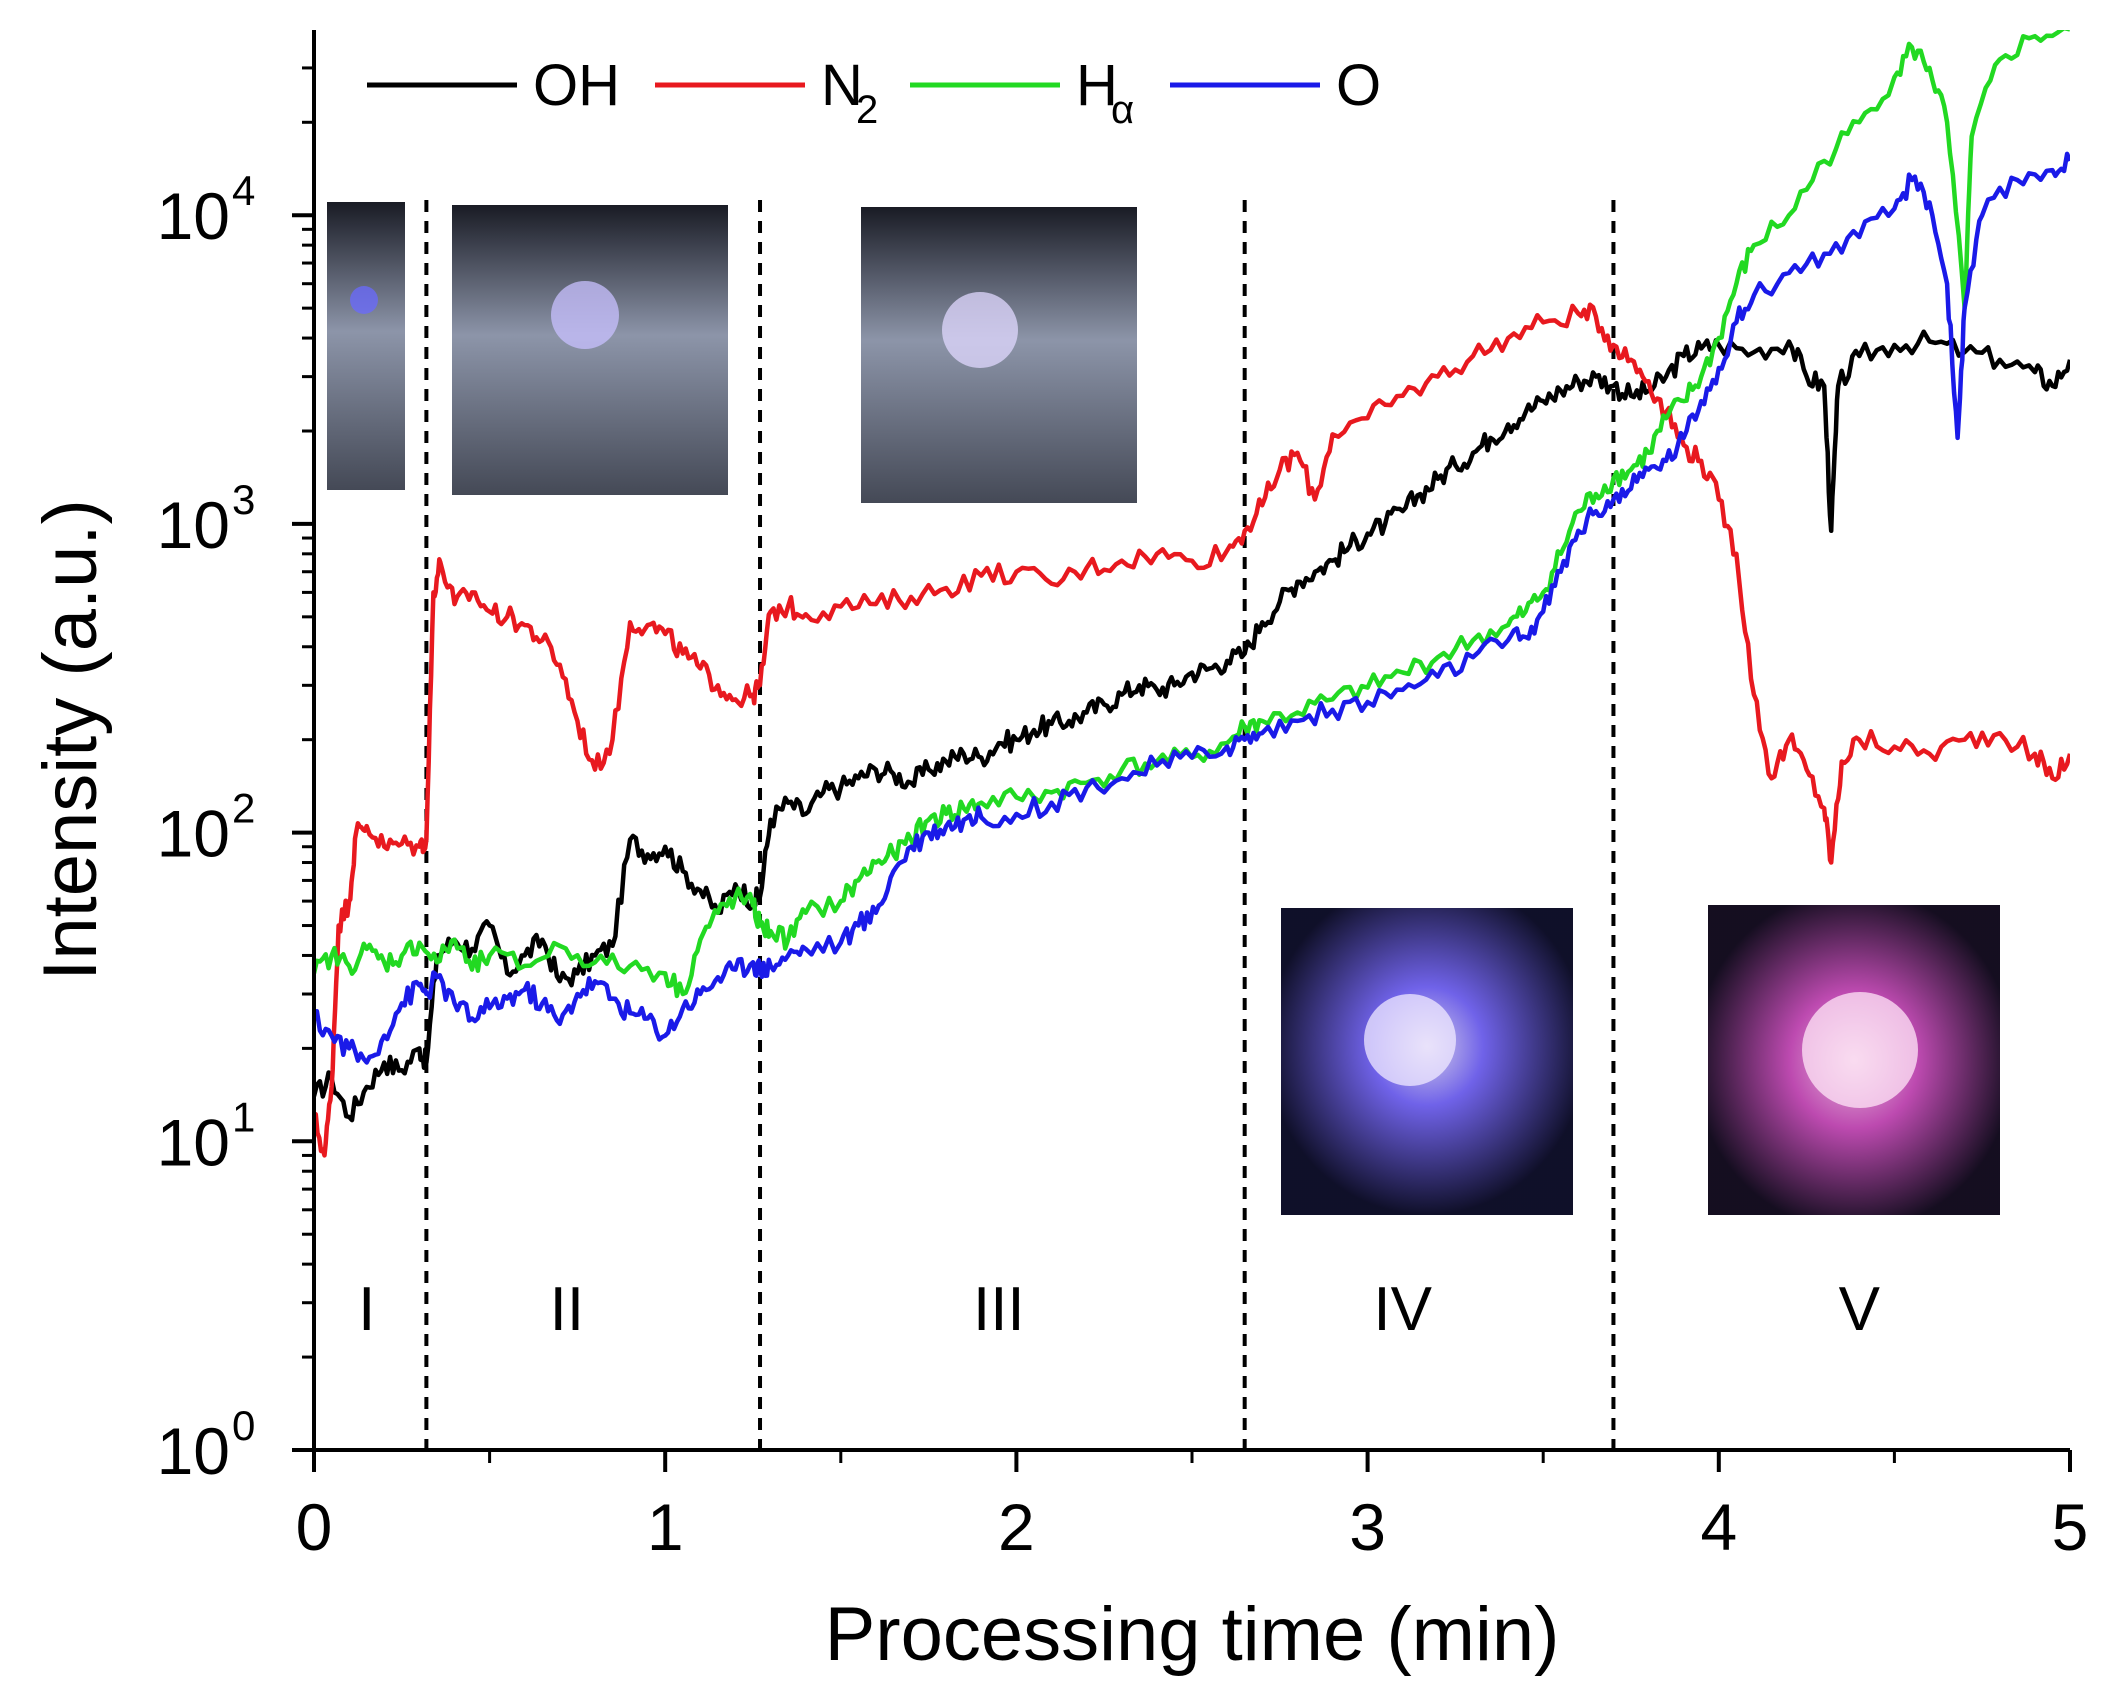 This screenshot has height=1696, width=2103. What do you see at coordinates (665, 1527) in the screenshot?
I see `x-tick-label: 1` at bounding box center [665, 1527].